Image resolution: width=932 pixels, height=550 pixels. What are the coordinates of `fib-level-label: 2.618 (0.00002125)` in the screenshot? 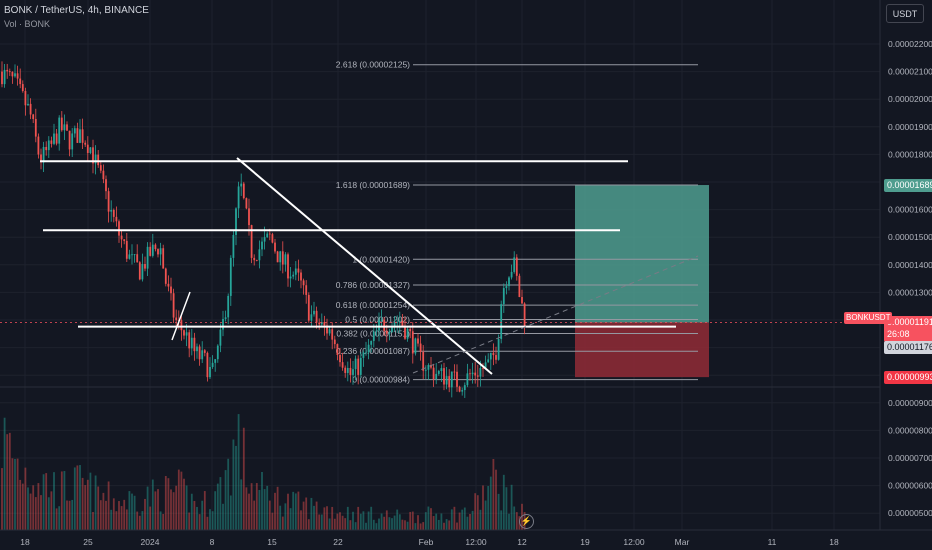 It's located at (373, 65).